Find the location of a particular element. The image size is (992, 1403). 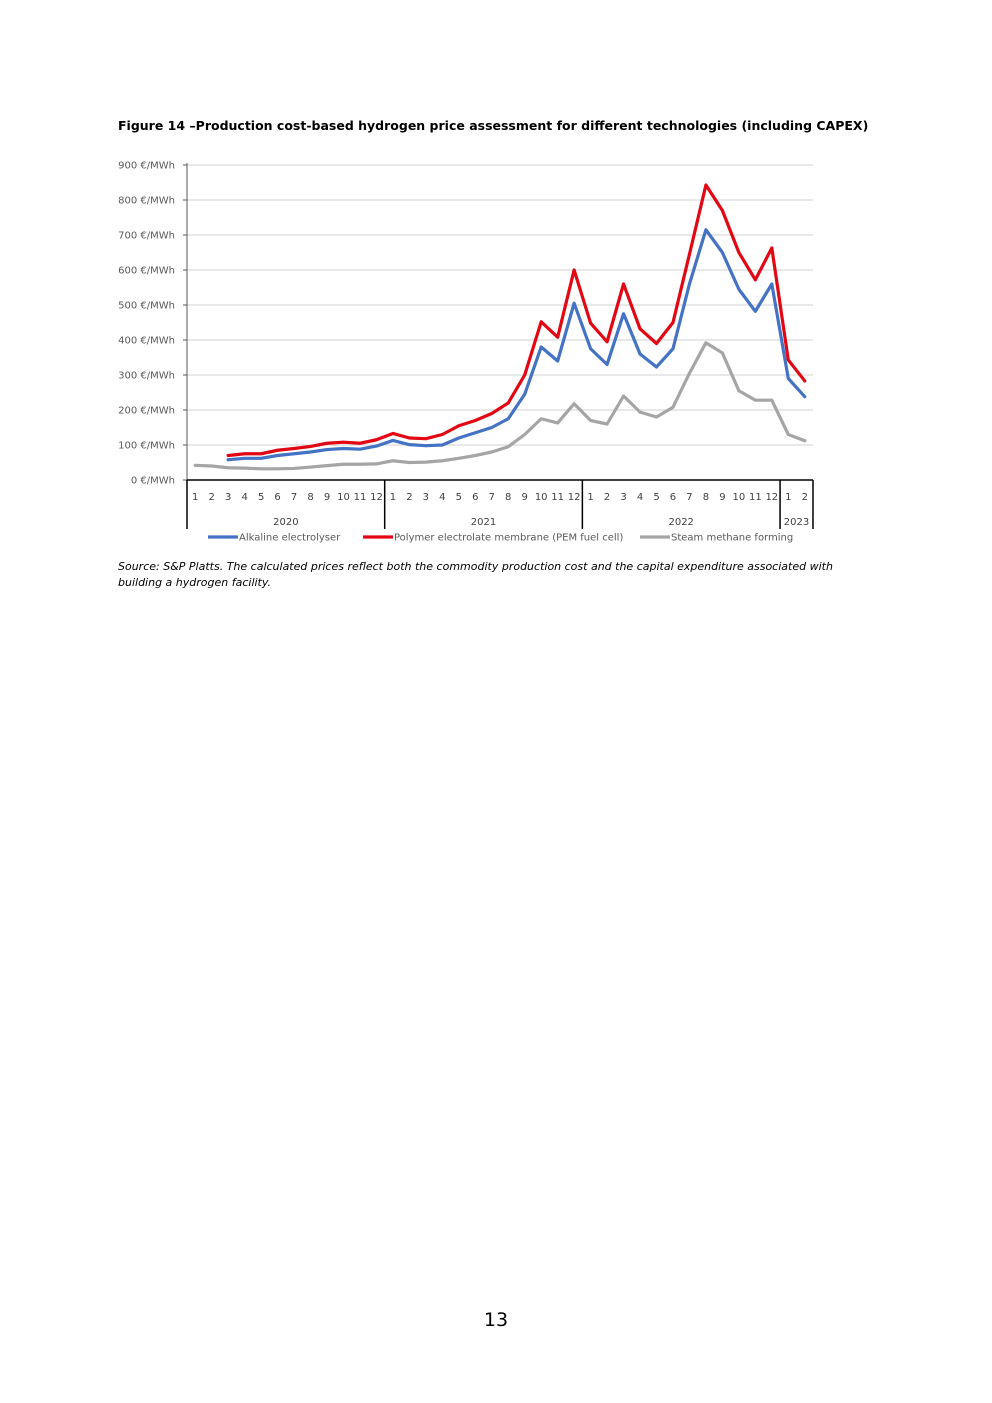

legend-label: Steam methane forming is located at coordinates (732, 538).